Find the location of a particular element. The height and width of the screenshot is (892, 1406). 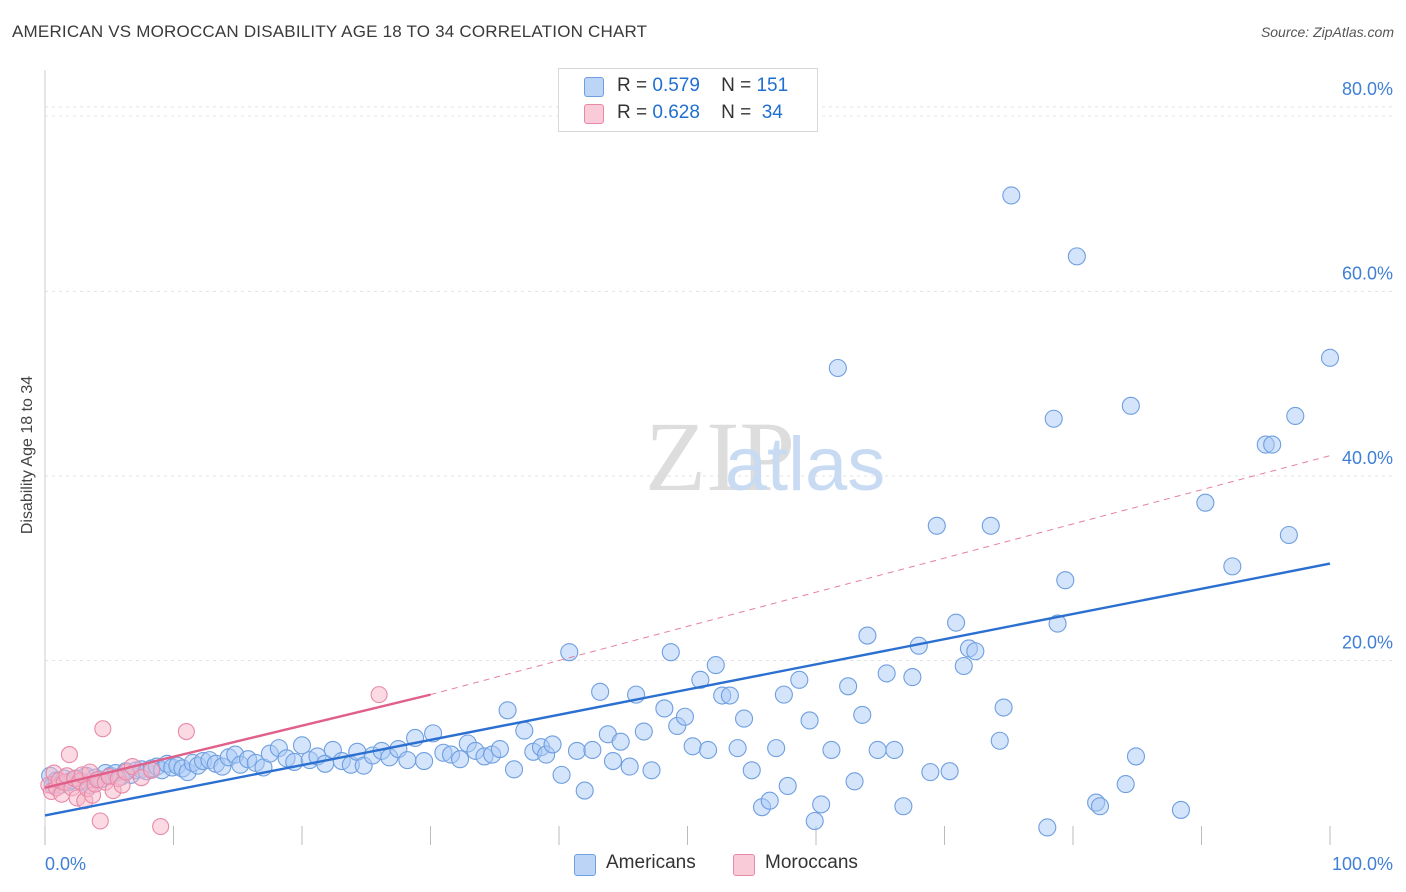

moroccans-swatch is located at coordinates (594, 114).